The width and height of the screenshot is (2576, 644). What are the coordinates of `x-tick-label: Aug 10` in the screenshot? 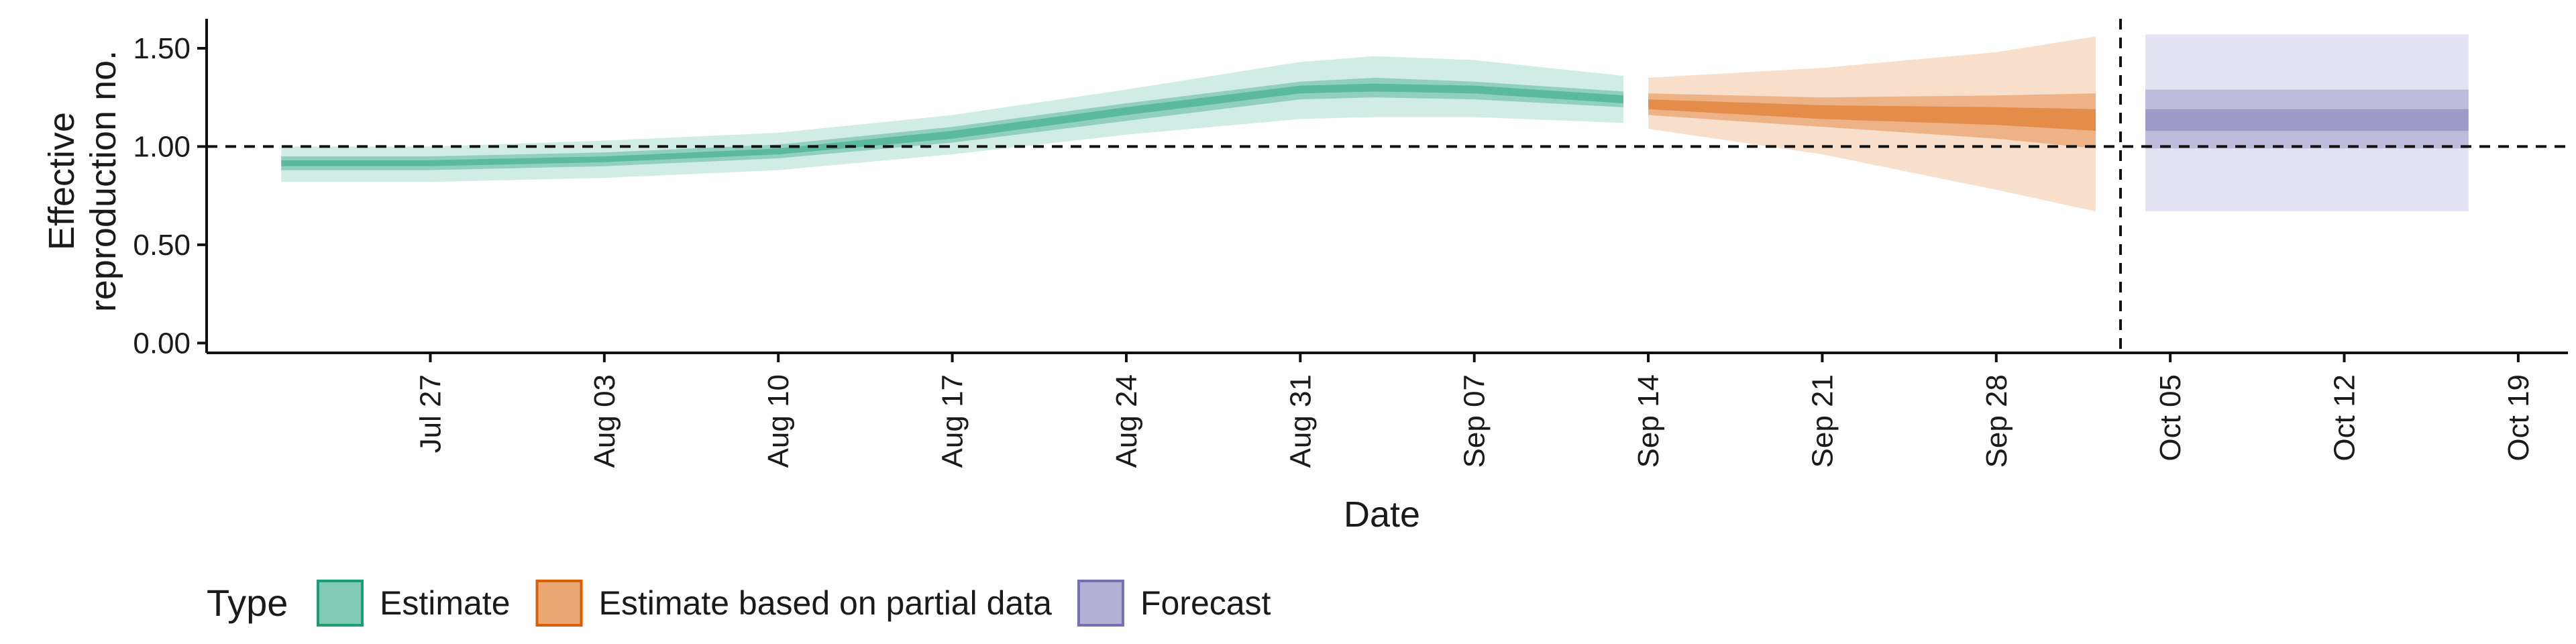 It's located at (778, 421).